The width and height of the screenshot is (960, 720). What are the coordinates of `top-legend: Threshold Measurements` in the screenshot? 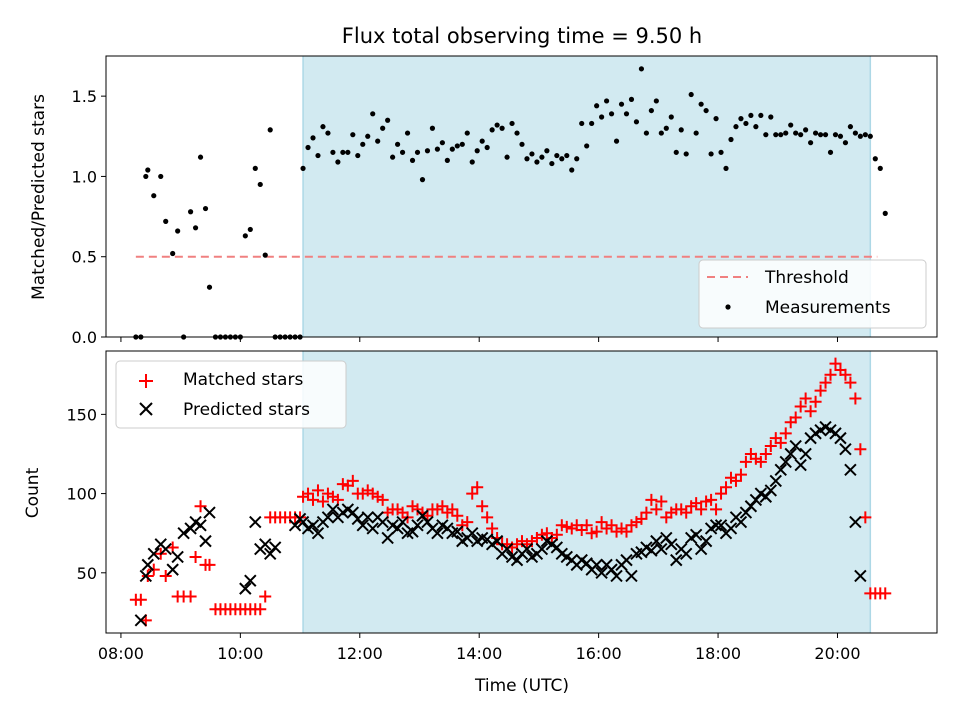 It's located at (812, 294).